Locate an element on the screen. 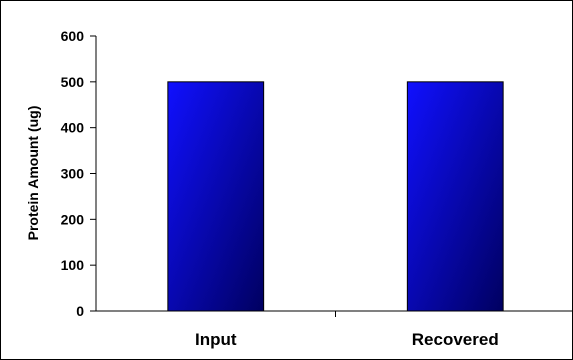 This screenshot has width=573, height=360. y-tick-label: 400 is located at coordinates (73, 128).